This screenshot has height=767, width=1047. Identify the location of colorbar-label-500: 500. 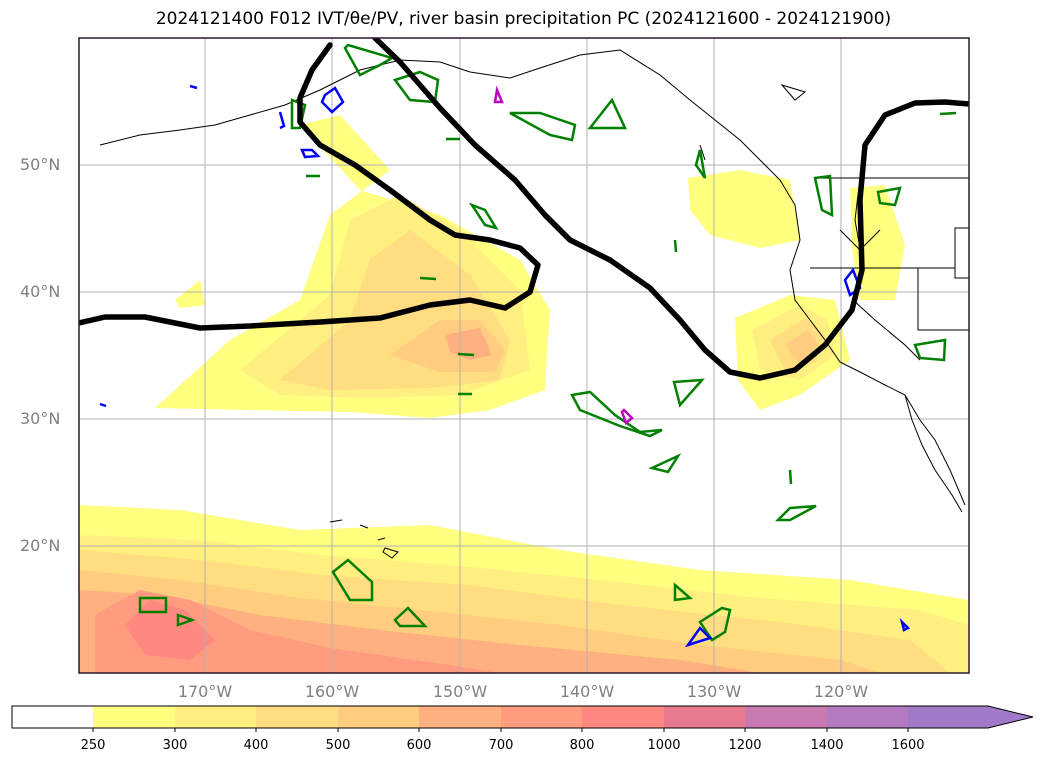
(338, 745).